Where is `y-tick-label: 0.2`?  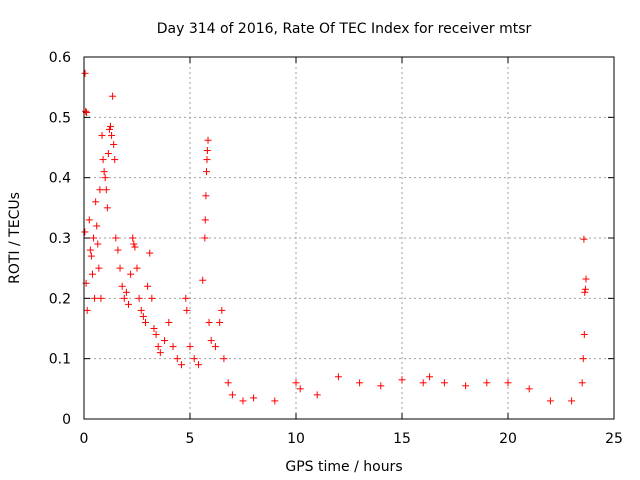
y-tick-label: 0.2 is located at coordinates (60, 299).